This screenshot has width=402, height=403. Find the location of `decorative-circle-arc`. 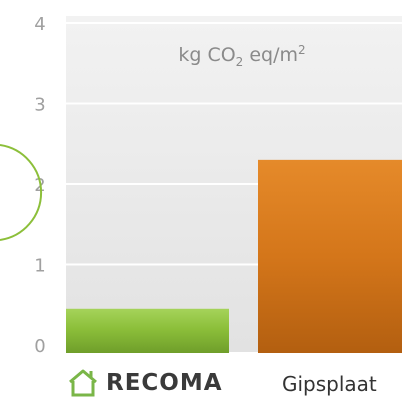

decorative-circle-arc is located at coordinates (21, 192).